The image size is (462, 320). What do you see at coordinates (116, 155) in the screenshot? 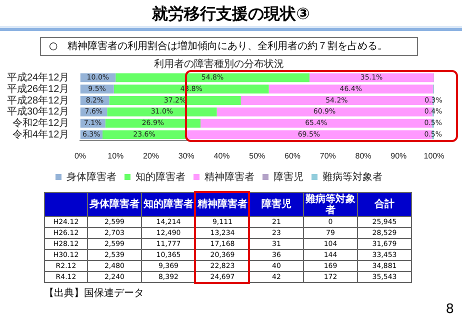
I see `x-tick-label: 10%` at bounding box center [116, 155].